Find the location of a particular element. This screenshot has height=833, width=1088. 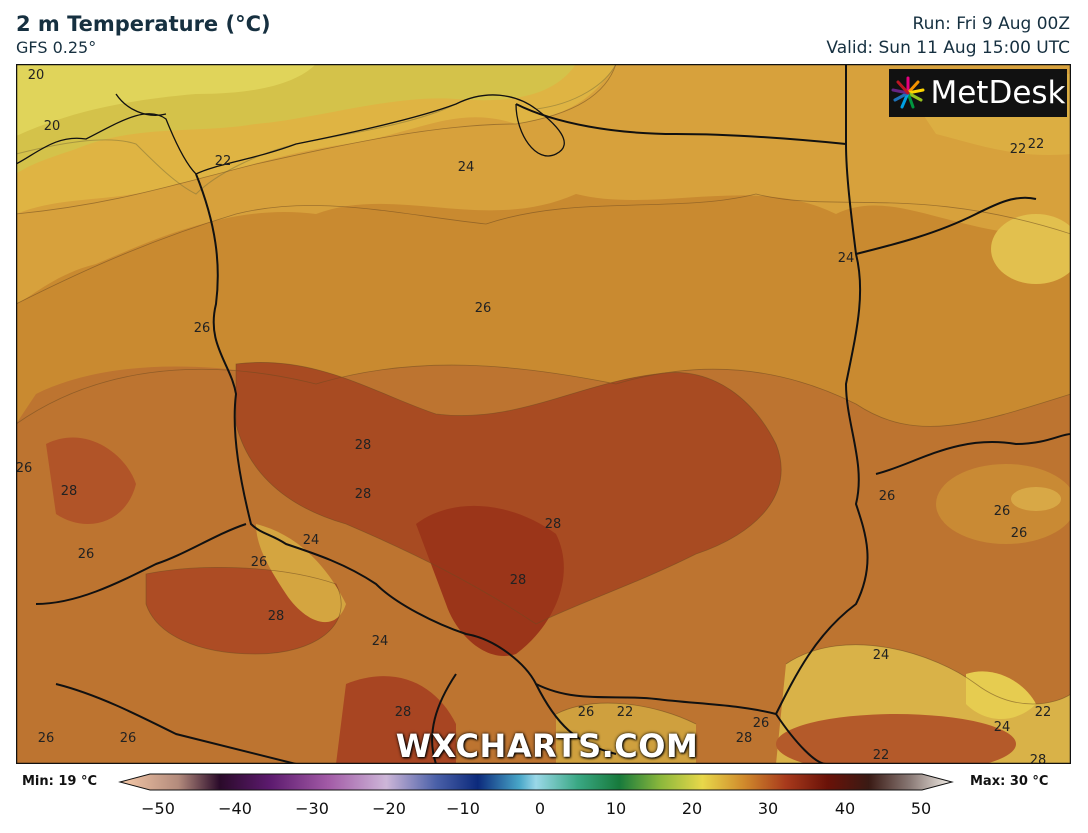

colorbar-tick: 30 is located at coordinates (768, 808).